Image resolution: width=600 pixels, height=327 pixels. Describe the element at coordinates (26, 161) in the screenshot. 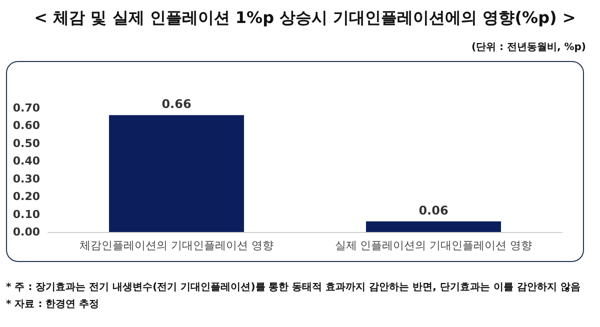

I see `y-tick-label: 0.40` at that location.